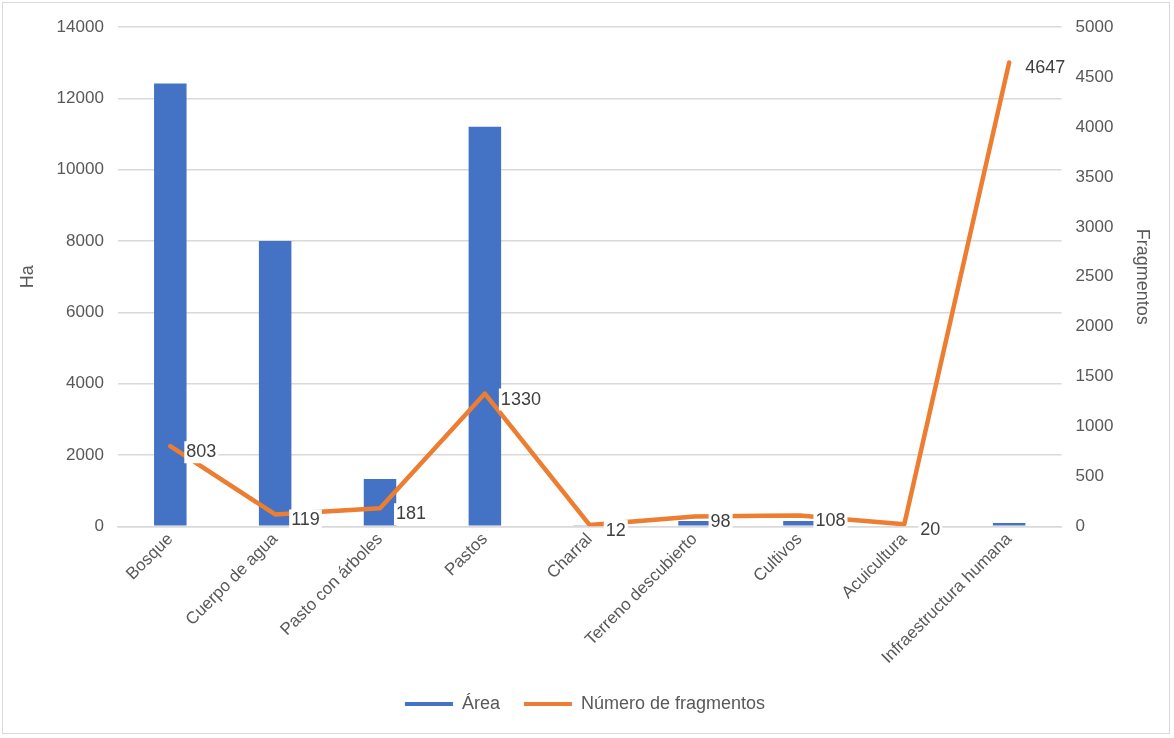 This screenshot has height=738, width=1174. What do you see at coordinates (1094, 276) in the screenshot?
I see `y2-tick-label: 2500` at bounding box center [1094, 276].